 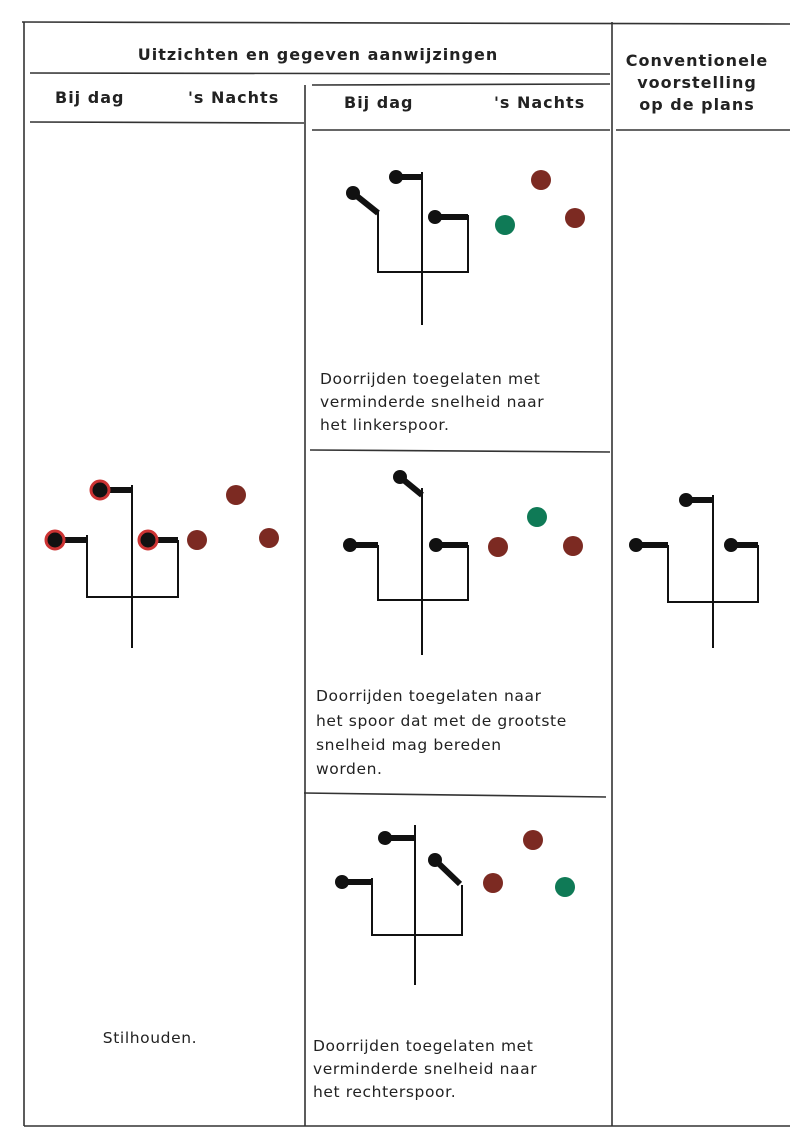 What do you see at coordinates (385, 425) in the screenshot?
I see `description: het linkerspoor.` at bounding box center [385, 425].